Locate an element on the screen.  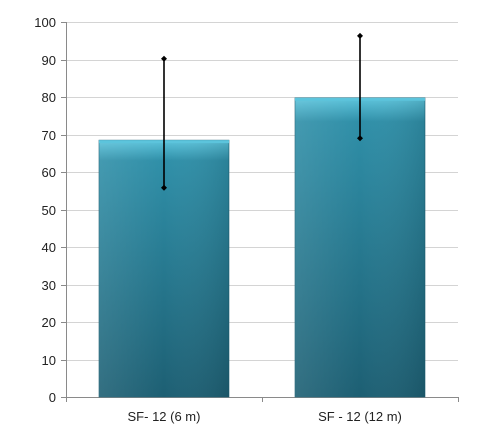
error-bars is located at coordinates (262, 111).